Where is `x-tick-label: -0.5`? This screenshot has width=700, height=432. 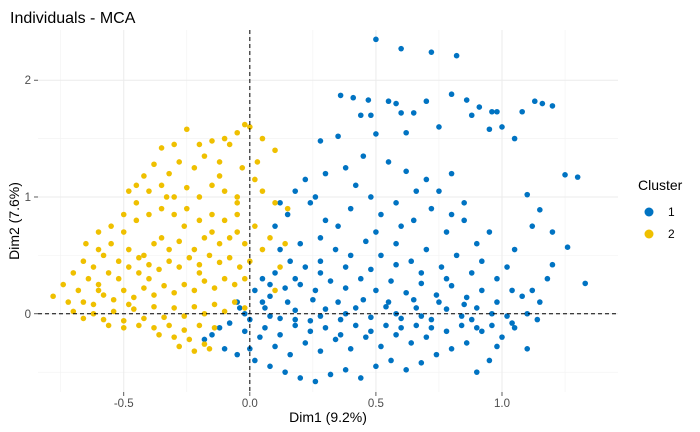 x-tick-label: -0.5 is located at coordinates (124, 404).